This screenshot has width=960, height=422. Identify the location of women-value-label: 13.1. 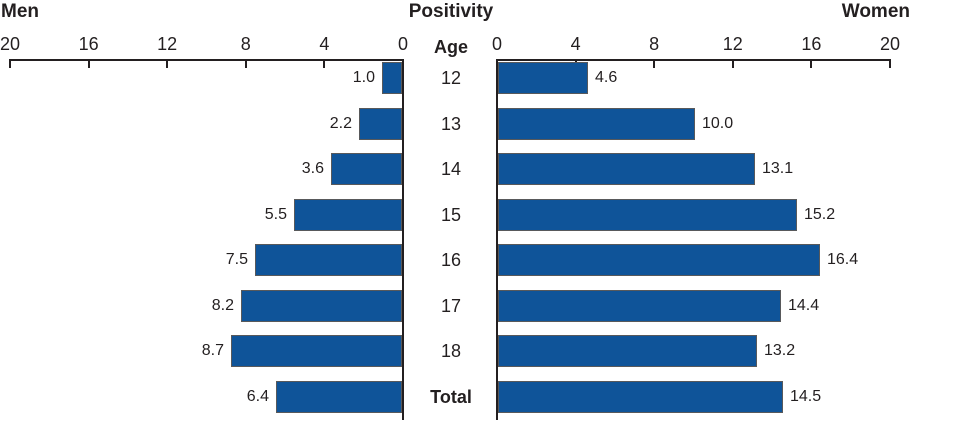
(778, 168).